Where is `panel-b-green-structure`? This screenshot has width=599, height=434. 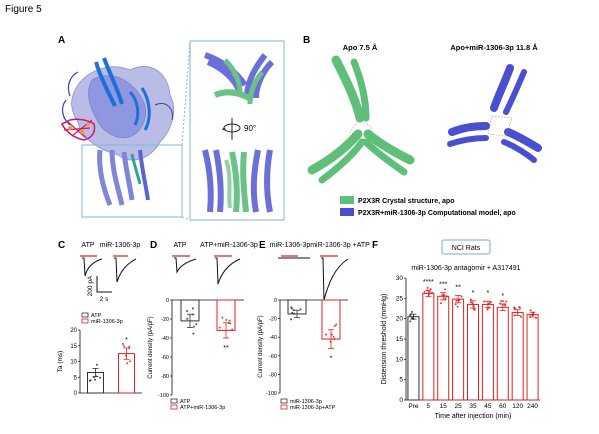 panel-b-green-structure is located at coordinates (361, 119).